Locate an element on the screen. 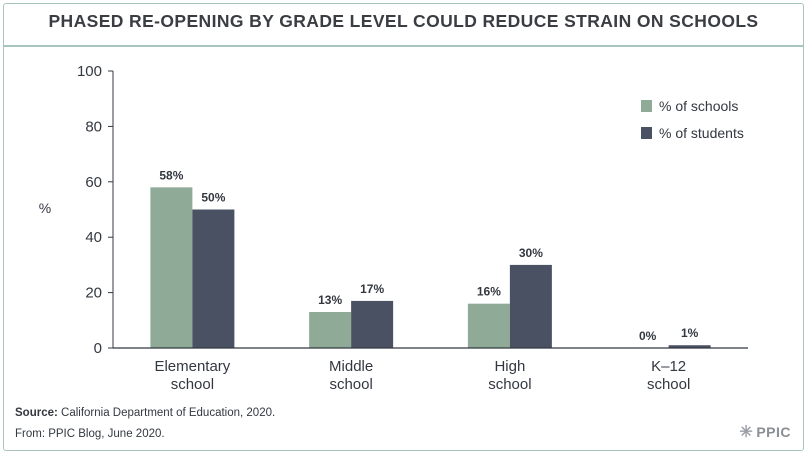 Image resolution: width=807 pixels, height=454 pixels. legend-label: % of students is located at coordinates (701, 133).